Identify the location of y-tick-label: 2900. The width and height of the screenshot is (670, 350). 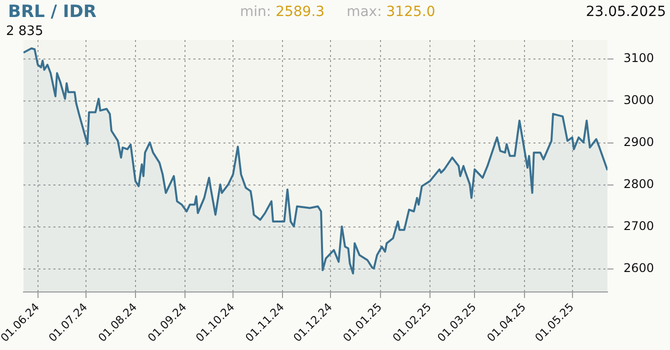
(638, 142).